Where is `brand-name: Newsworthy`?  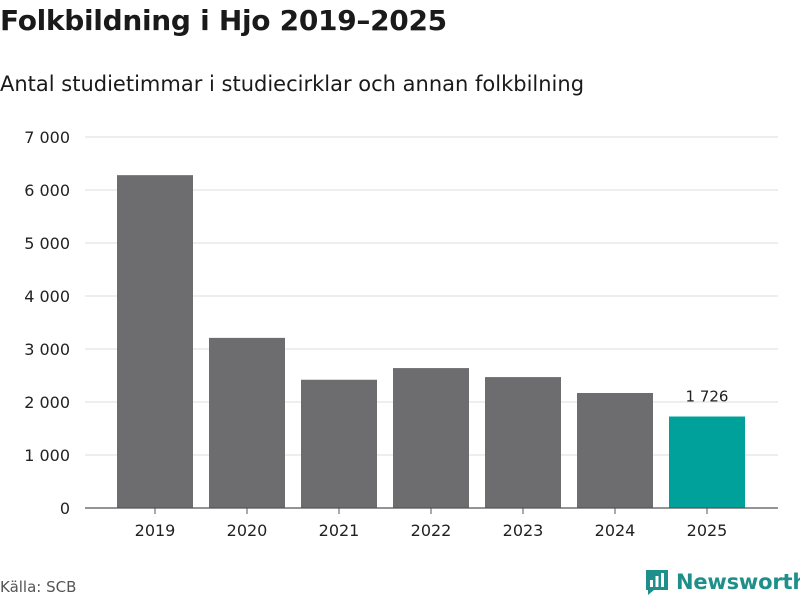 brand-name: Newsworthy is located at coordinates (738, 582).